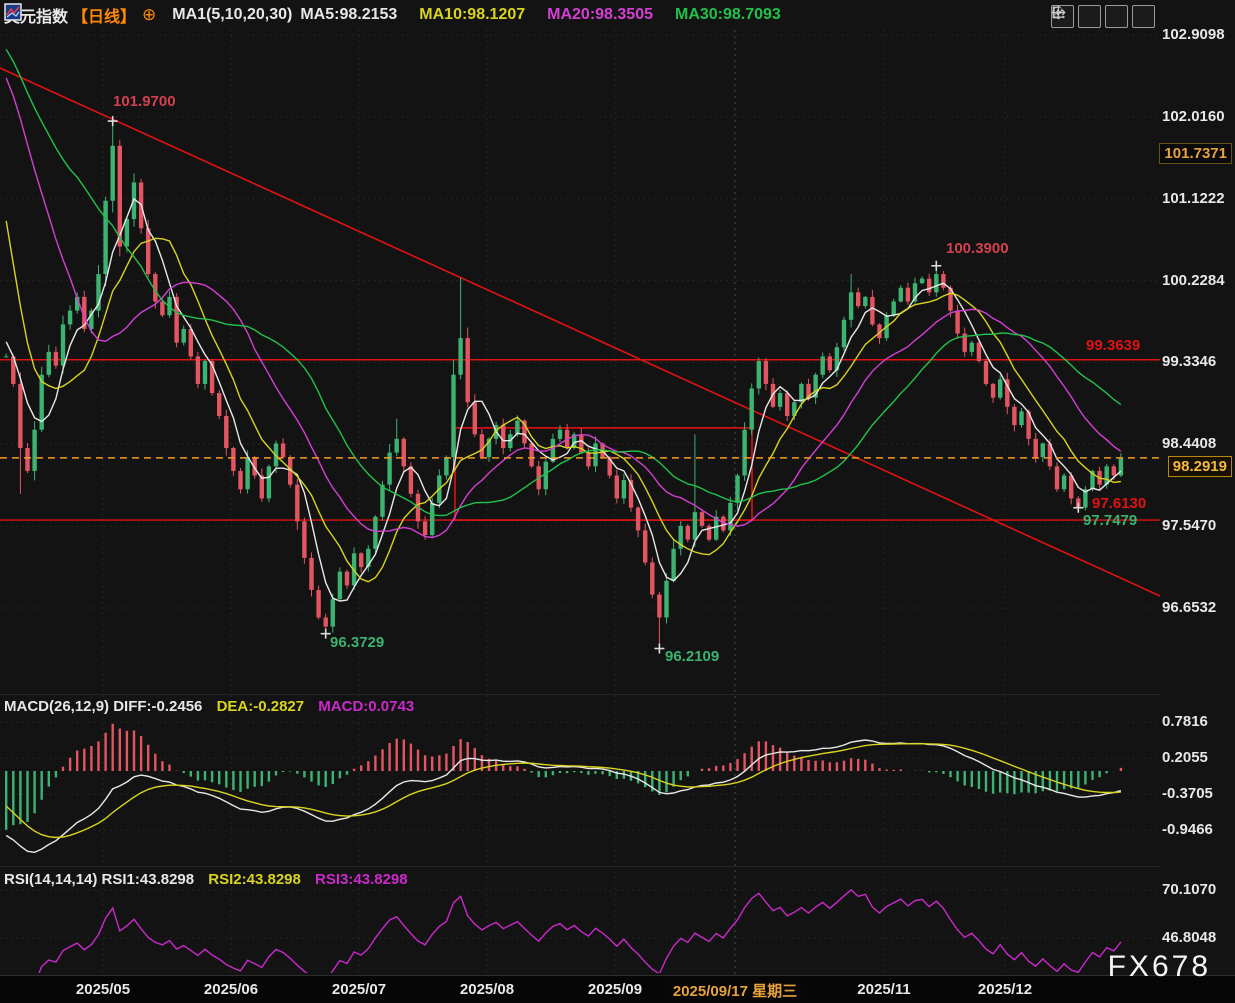 The height and width of the screenshot is (1003, 1235). What do you see at coordinates (600, 14) in the screenshot?
I see `ma20-legend: MA20:98.3505` at bounding box center [600, 14].